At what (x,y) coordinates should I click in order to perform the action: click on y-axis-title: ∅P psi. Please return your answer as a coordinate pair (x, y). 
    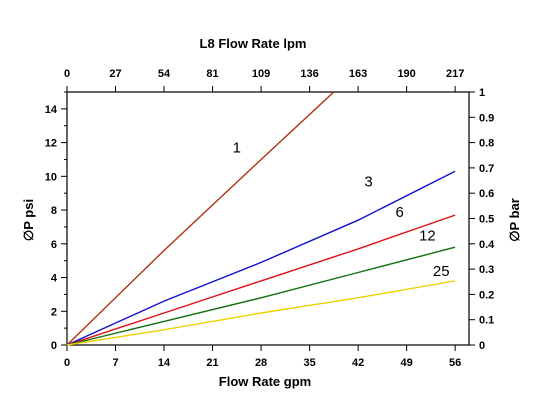
    Looking at the image, I should click on (28, 220).